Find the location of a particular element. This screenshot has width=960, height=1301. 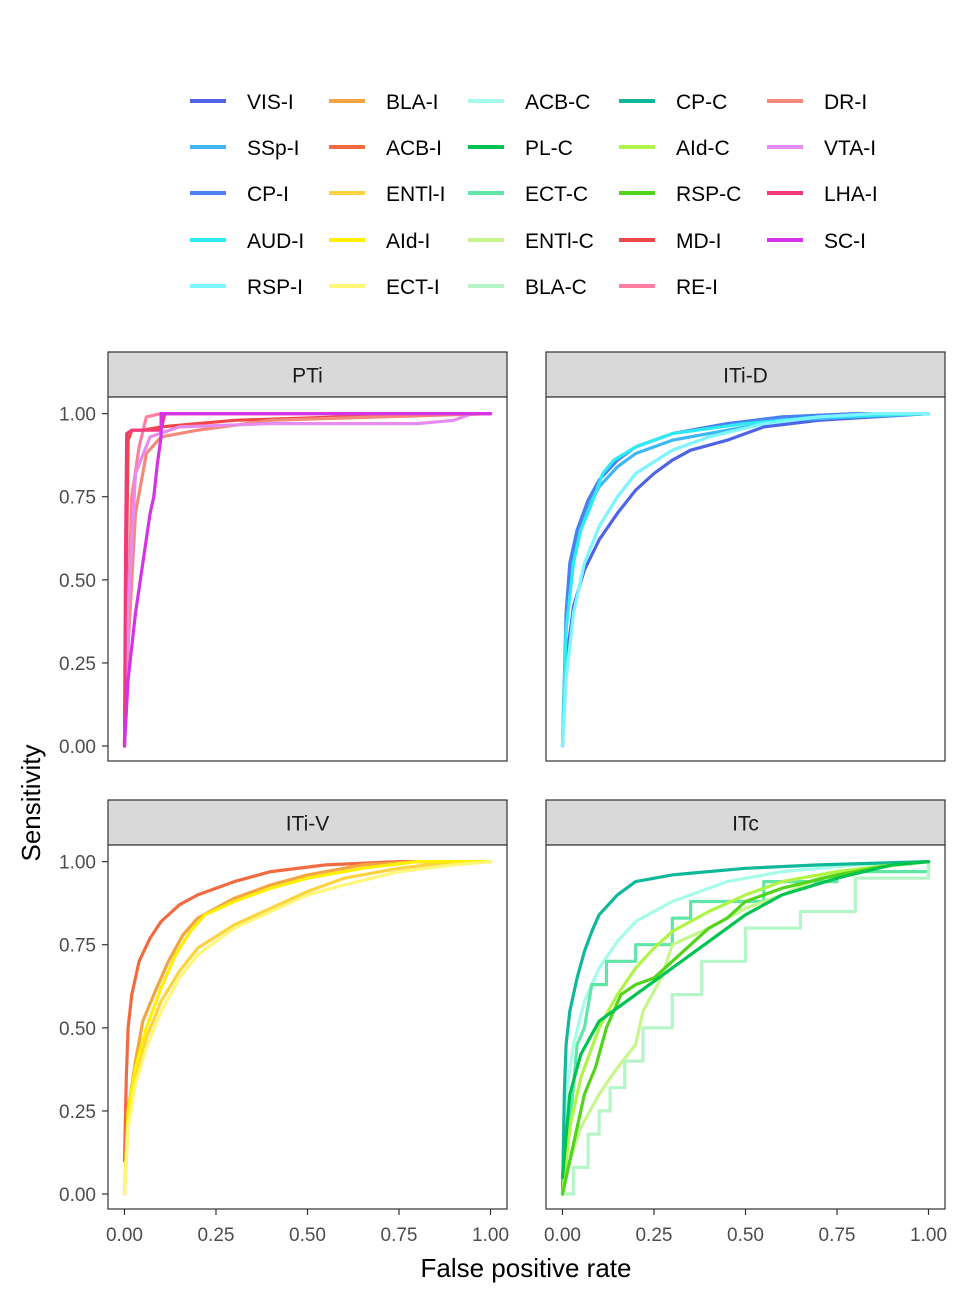

legend-label: DR-I is located at coordinates (845, 102).